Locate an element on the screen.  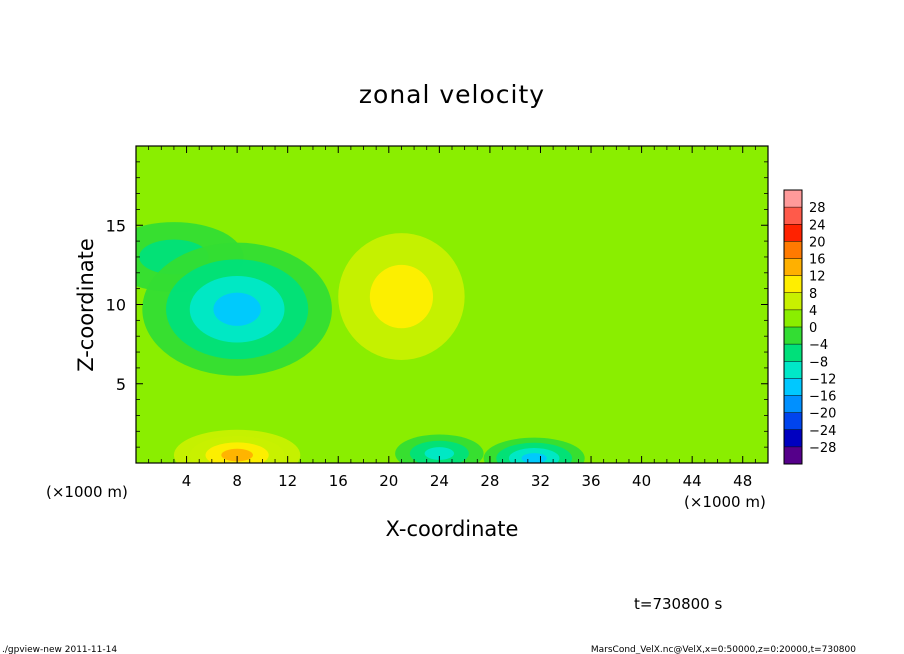
colorbar-label: −24 is located at coordinates (822, 431).